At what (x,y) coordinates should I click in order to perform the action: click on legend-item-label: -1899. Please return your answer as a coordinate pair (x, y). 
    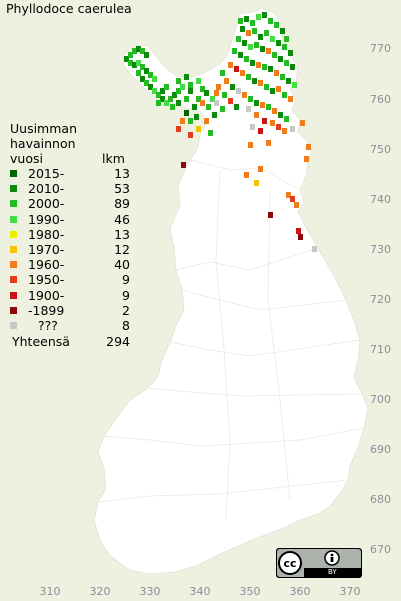
    Looking at the image, I should click on (46, 310).